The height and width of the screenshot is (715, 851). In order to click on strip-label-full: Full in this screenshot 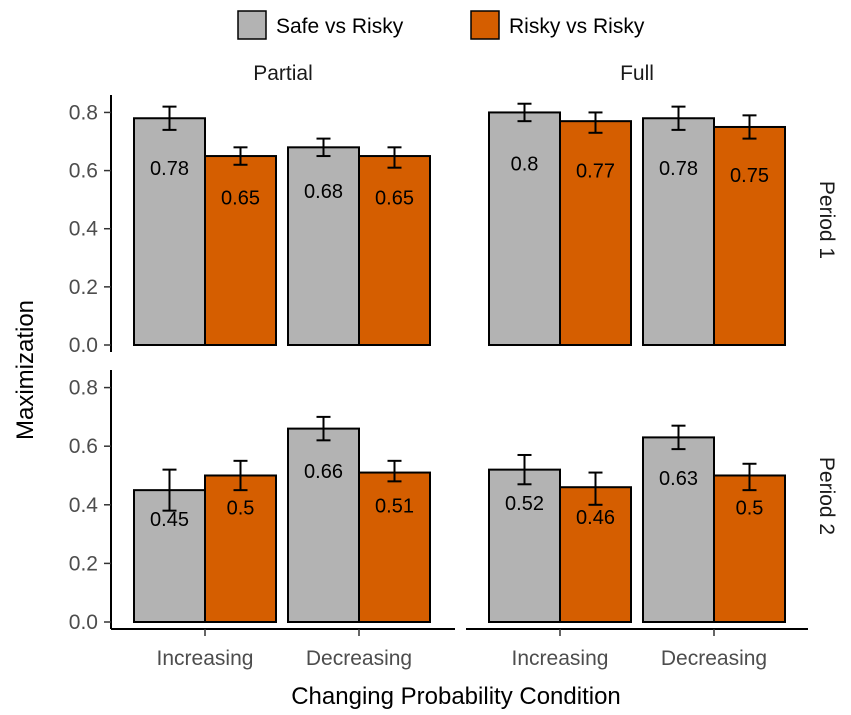, I will do `click(637, 73)`.